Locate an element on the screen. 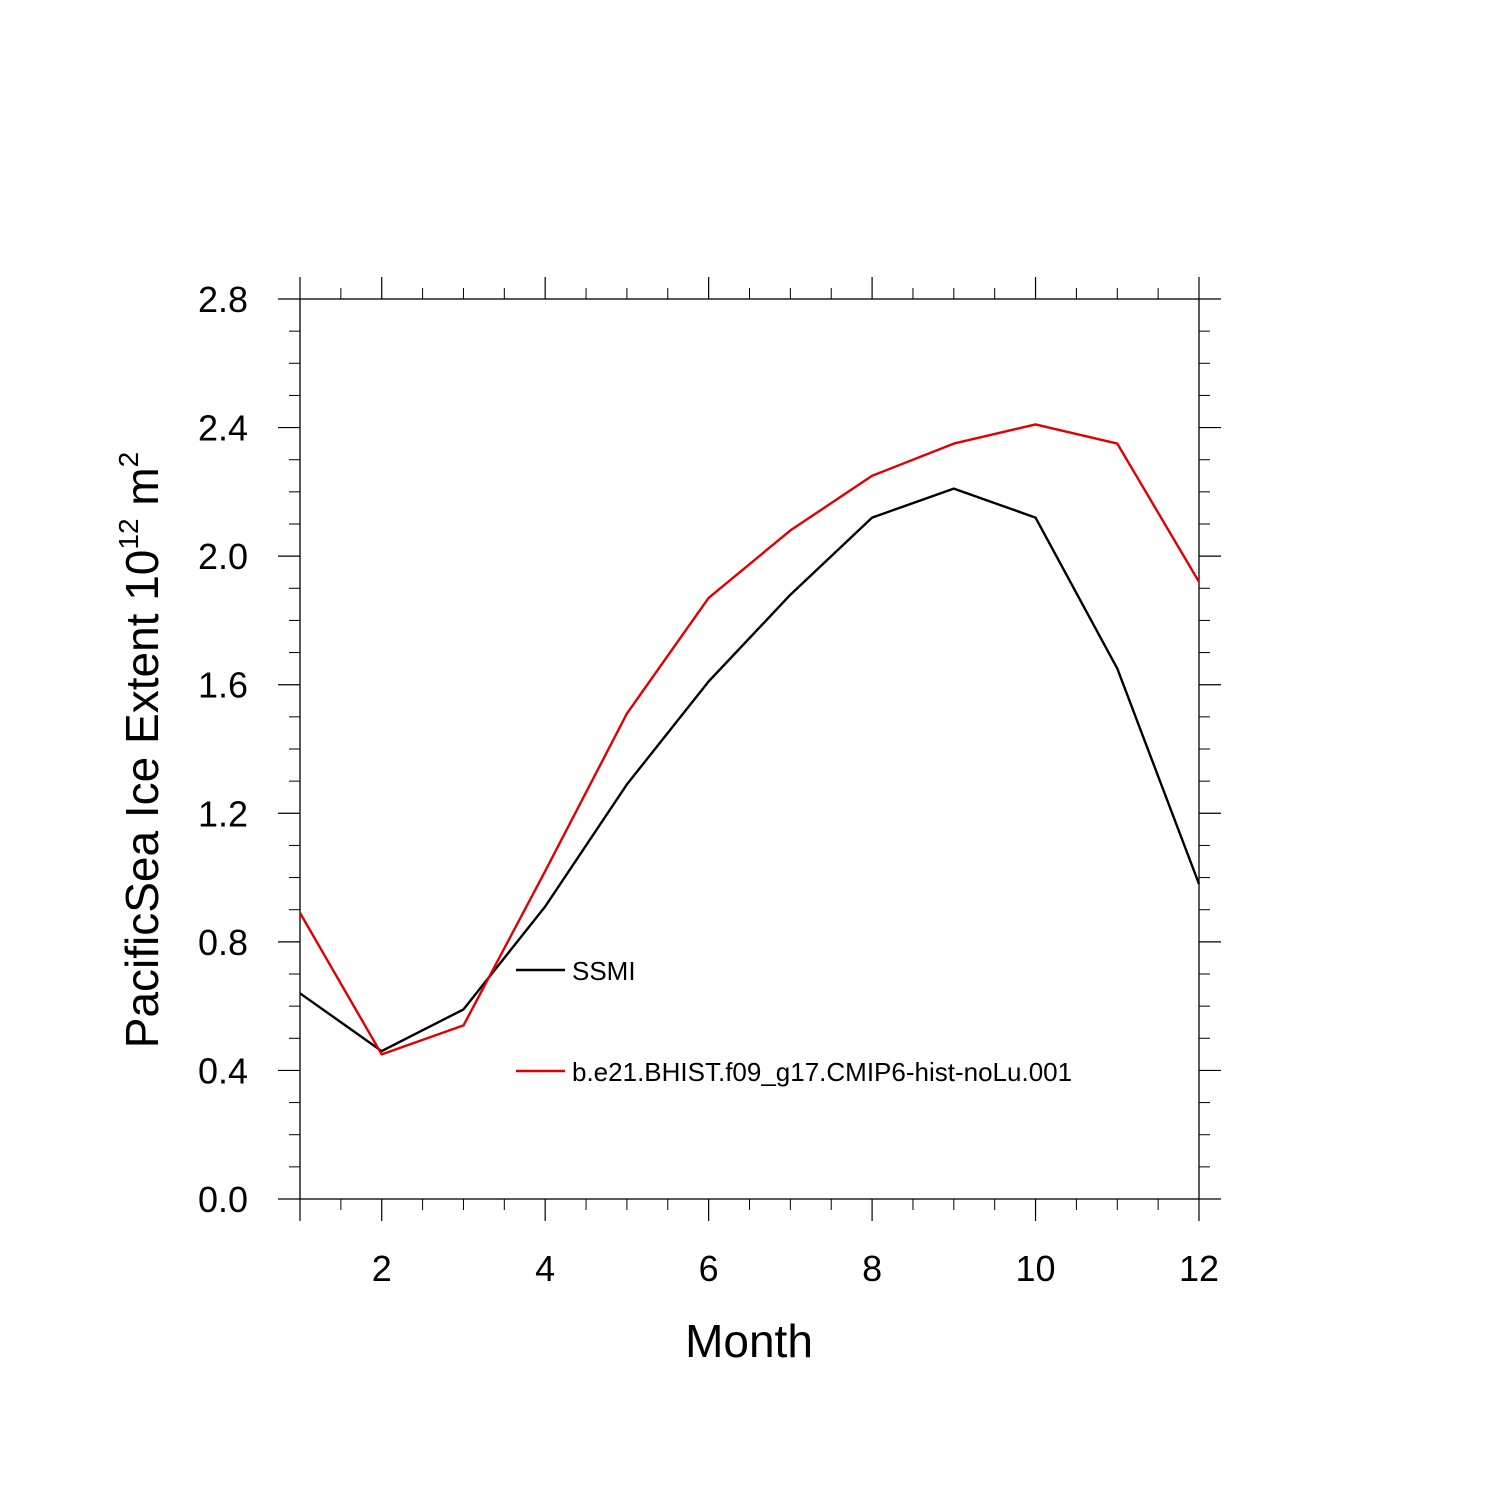 This screenshot has width=1500, height=1500. y-tick-label: 1.2 is located at coordinates (223, 813).